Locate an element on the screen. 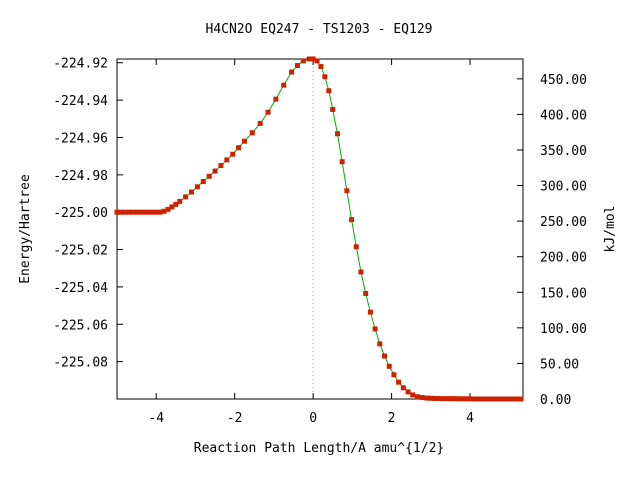 The height and width of the screenshot is (480, 640). y2-tick-label: 150.00 is located at coordinates (563, 293).